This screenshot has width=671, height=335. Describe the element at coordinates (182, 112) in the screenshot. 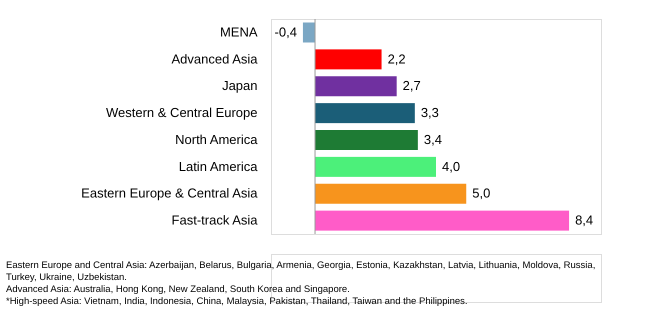

I see `y-tick-label: Western & Central Europe` at that location.